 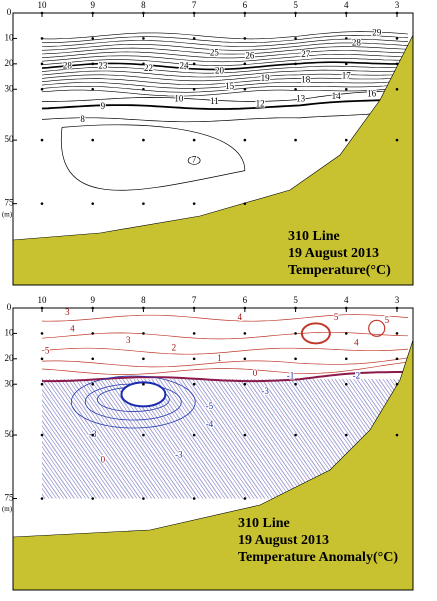 What do you see at coordinates (397, 5) in the screenshot?
I see `x-tick-label: 3` at bounding box center [397, 5].